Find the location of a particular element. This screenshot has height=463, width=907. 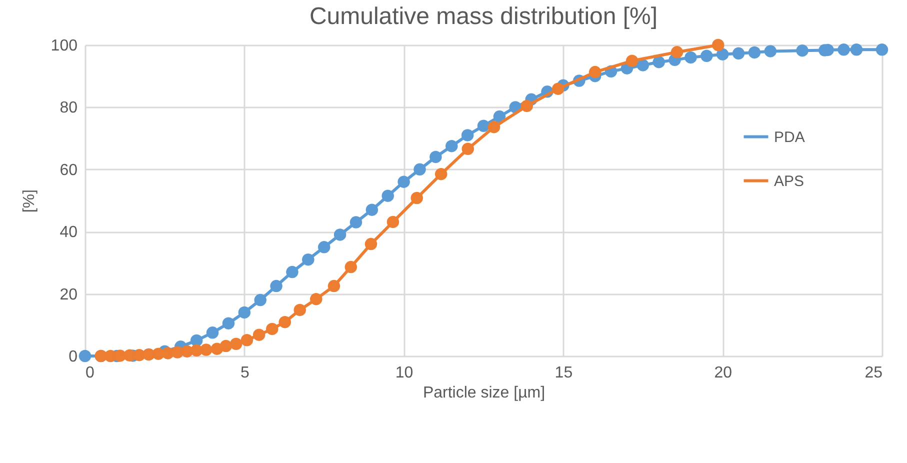

y-tick-label: 40 is located at coordinates (69, 233).